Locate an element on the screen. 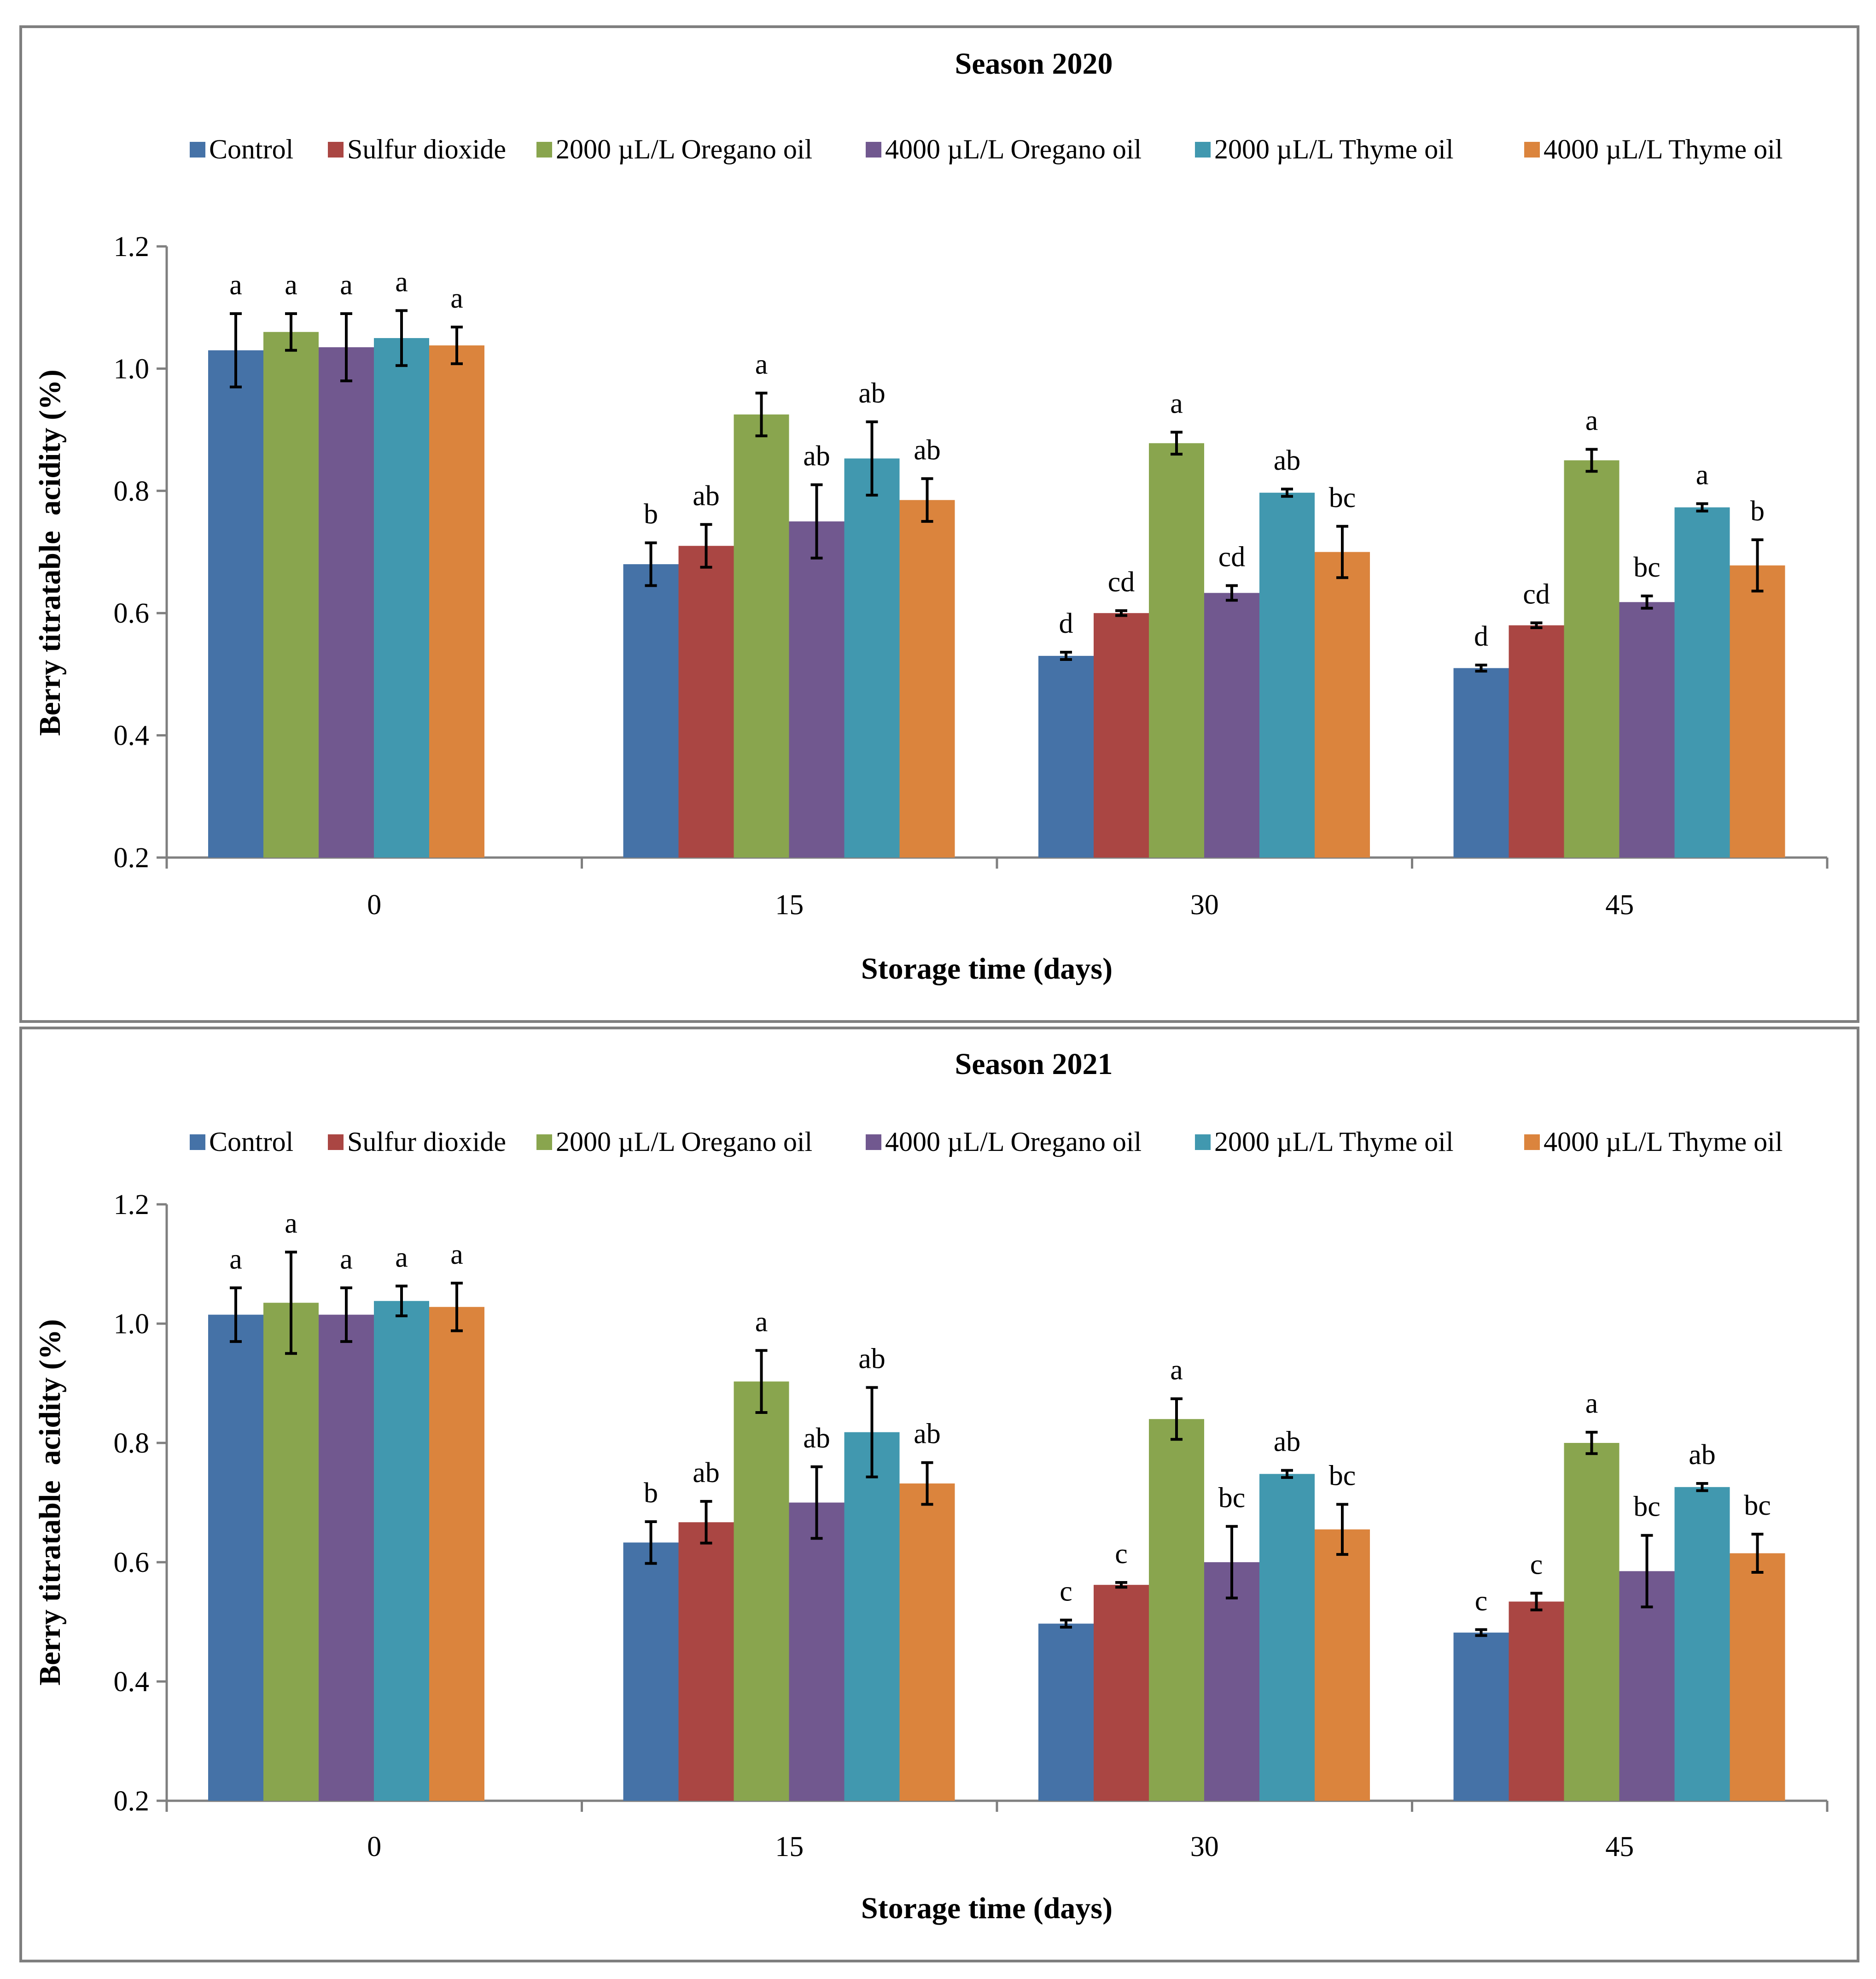 The image size is (1876, 1979). y-axis-title: Berry titratable acidity (%) is located at coordinates (50, 1502).